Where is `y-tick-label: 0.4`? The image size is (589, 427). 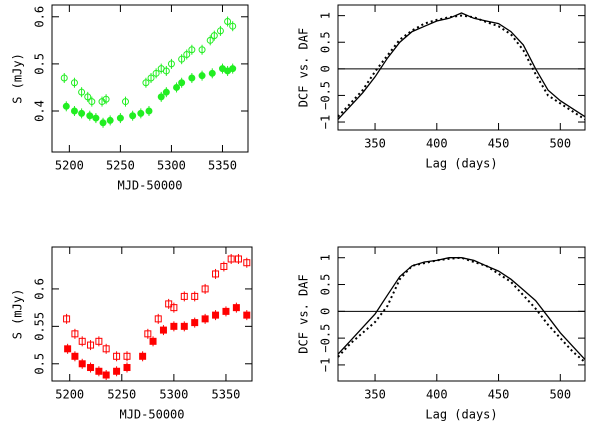
y-tick-label: 0.4 is located at coordinates (40, 111).